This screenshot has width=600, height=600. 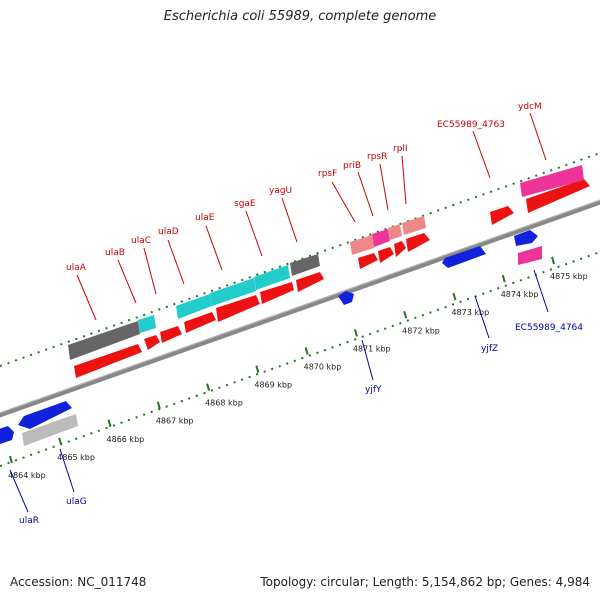 What do you see at coordinates (280, 191) in the screenshot?
I see `gene-label-yagU: yagU` at bounding box center [280, 191].